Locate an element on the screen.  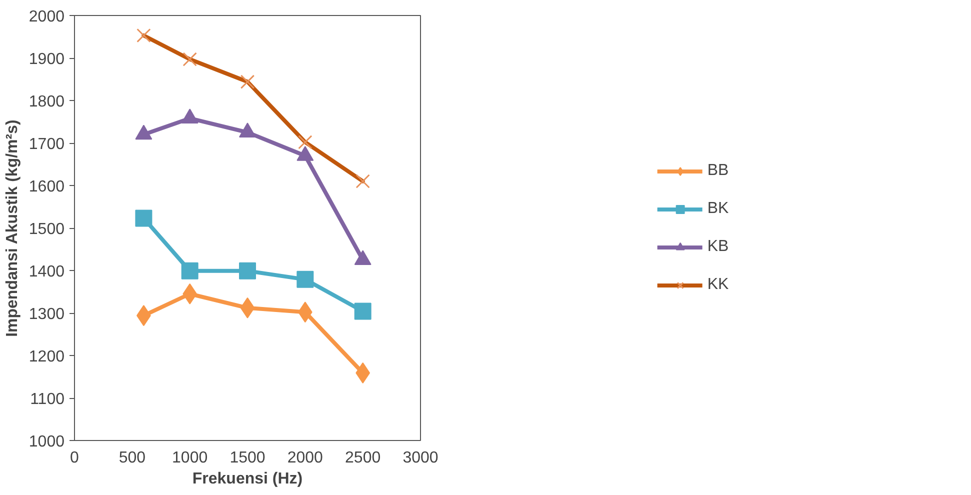
y-tick-label: 1500 is located at coordinates (46, 229).